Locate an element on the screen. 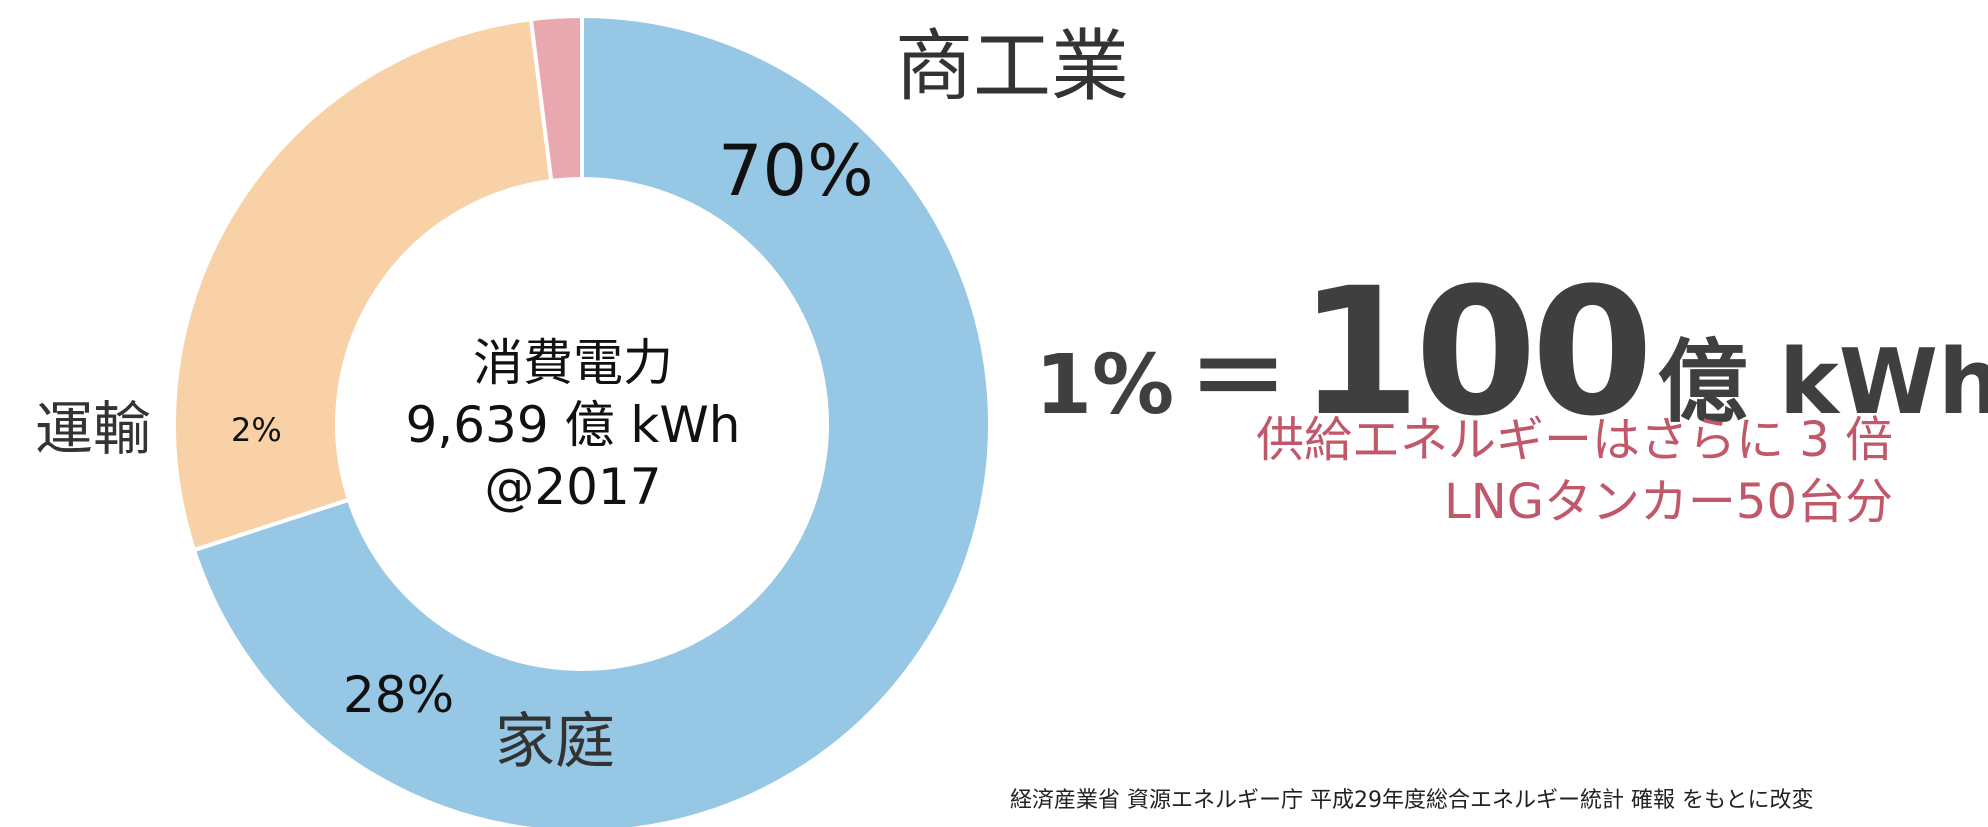 Image resolution: width=1988 pixels, height=827 pixels. label-transport: 運輸 is located at coordinates (93, 429).